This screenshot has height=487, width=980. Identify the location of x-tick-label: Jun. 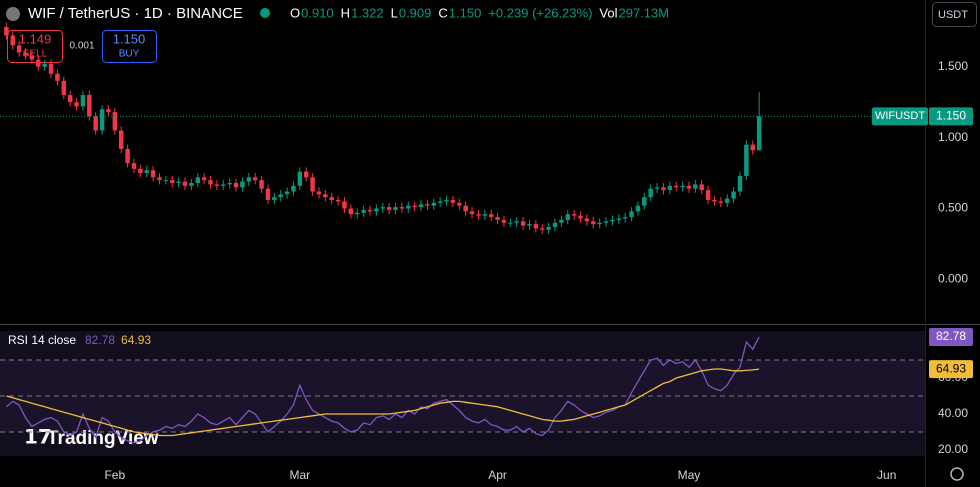
(886, 475).